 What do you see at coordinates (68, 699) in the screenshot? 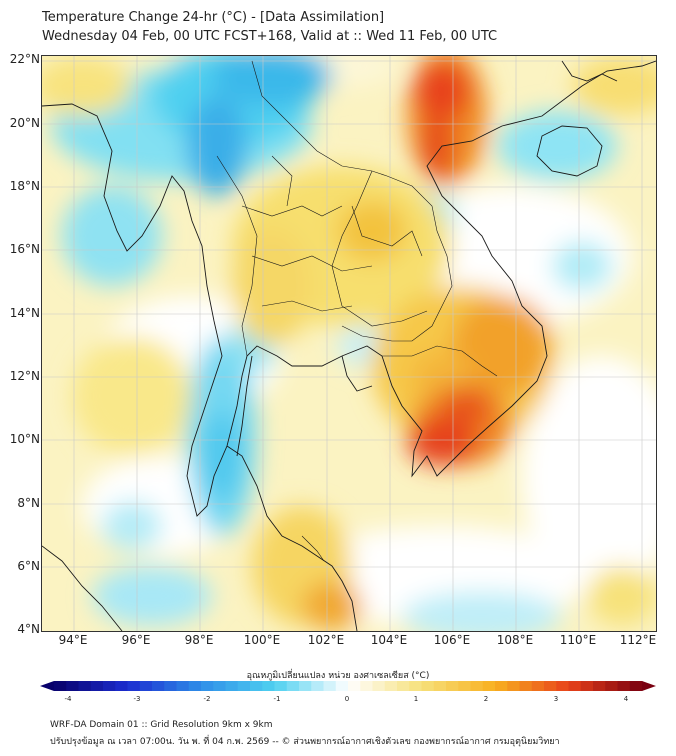
I see `colorbar-tick: -4` at bounding box center [68, 699].